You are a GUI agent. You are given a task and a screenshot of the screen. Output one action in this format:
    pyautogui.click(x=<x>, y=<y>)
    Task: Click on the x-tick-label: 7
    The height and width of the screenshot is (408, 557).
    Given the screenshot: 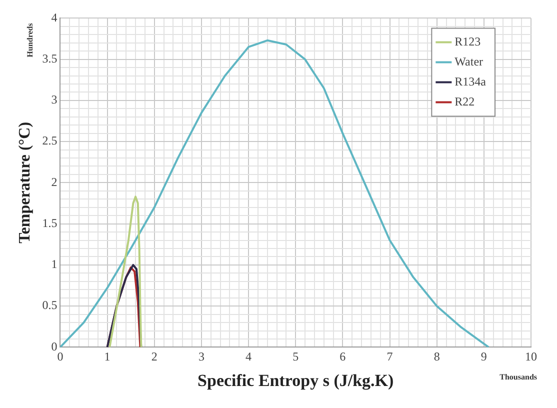 What is the action you would take?
    pyautogui.click(x=389, y=357)
    